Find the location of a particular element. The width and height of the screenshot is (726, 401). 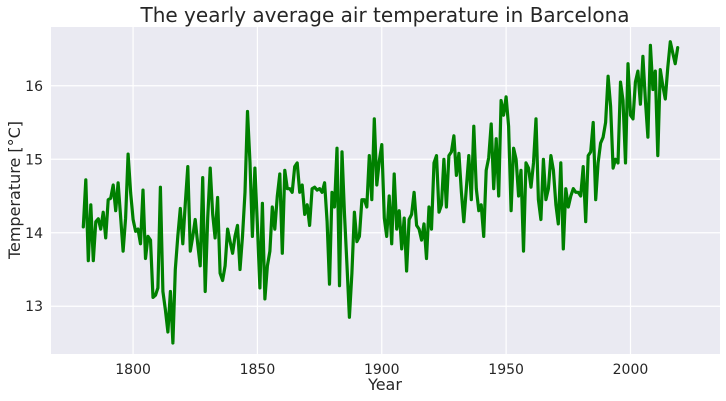

x-tick-label: 1950 is located at coordinates (506, 370).